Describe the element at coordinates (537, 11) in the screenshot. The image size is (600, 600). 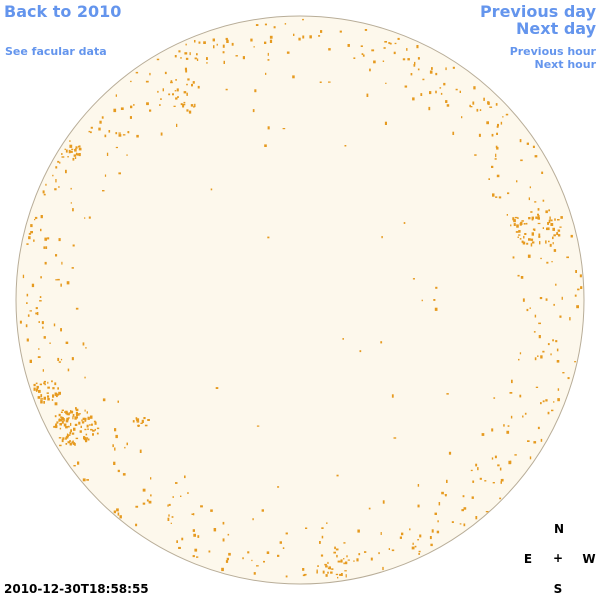
I see `previous-day-link: Previous day` at that location.